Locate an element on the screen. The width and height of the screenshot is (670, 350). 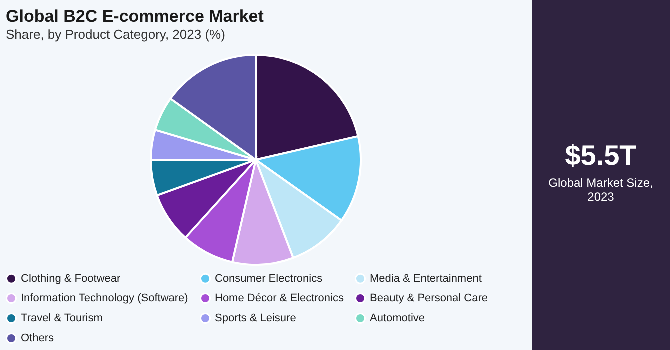
legend-label: Others is located at coordinates (38, 338).